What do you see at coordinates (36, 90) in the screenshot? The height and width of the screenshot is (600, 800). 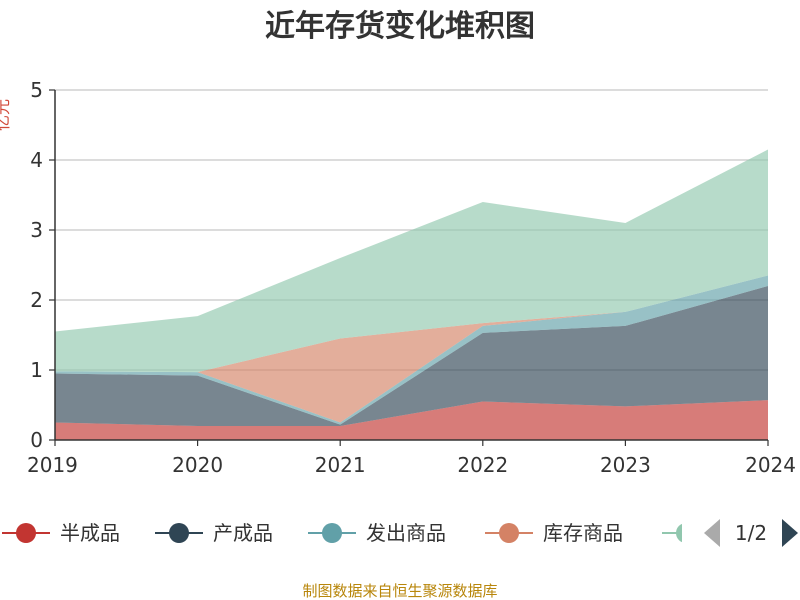 I see `y-tick-label: 5` at bounding box center [36, 90].